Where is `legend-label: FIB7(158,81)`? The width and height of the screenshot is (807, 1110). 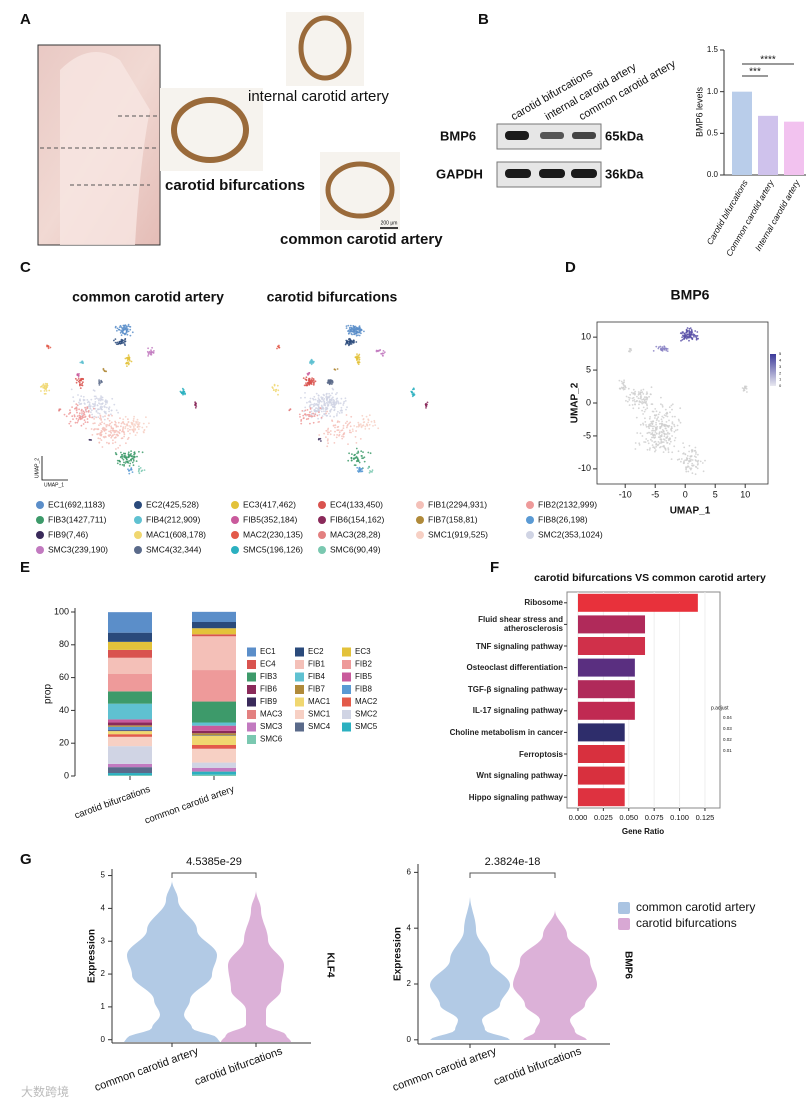 legend-label: FIB7(158,81) is located at coordinates (453, 519).